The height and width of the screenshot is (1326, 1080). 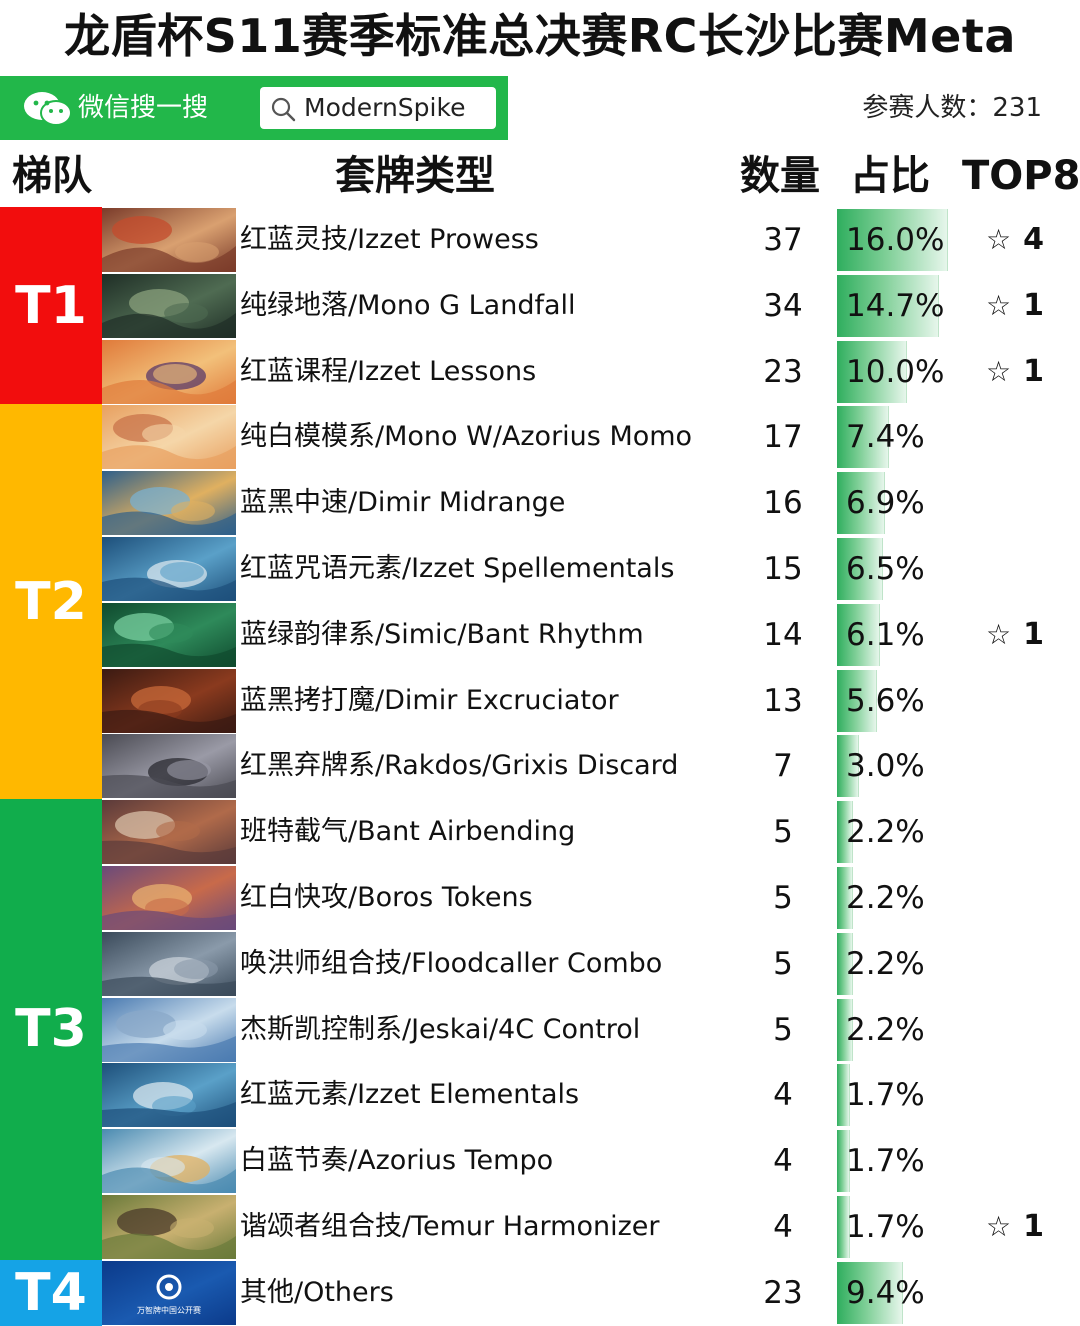 I want to click on wechat-search-banner: 微信搜一搜 ModernSpike, so click(x=254, y=108).